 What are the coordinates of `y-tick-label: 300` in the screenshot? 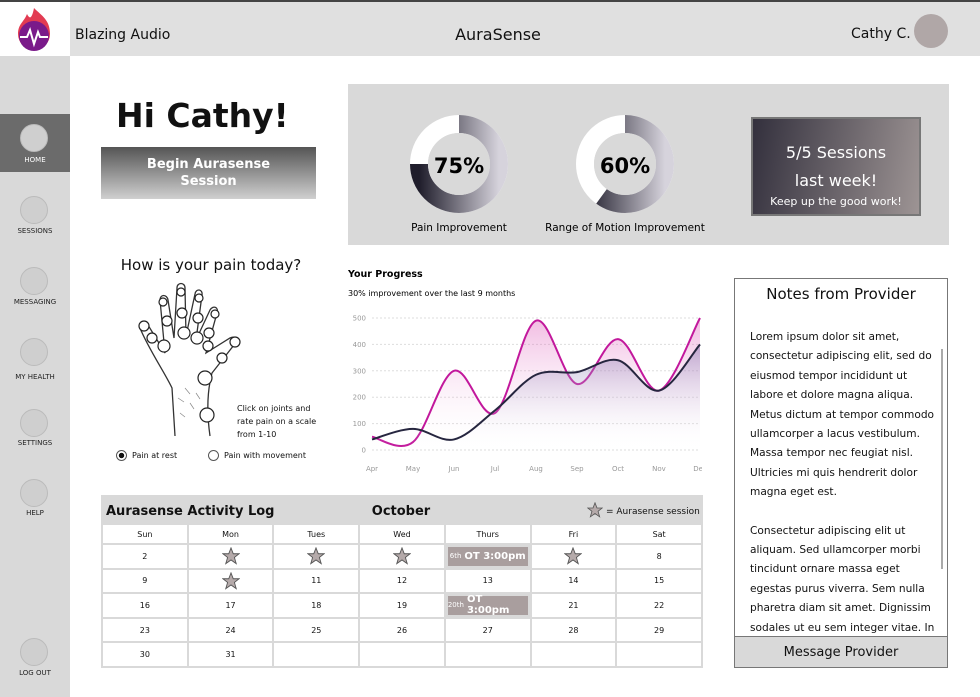 It's located at (359, 371).